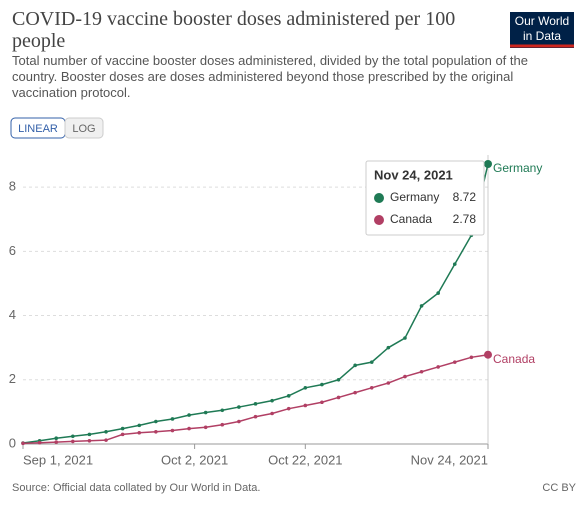 This screenshot has width=588, height=507. What do you see at coordinates (411, 219) in the screenshot?
I see `tooltip-name: Canada` at bounding box center [411, 219].